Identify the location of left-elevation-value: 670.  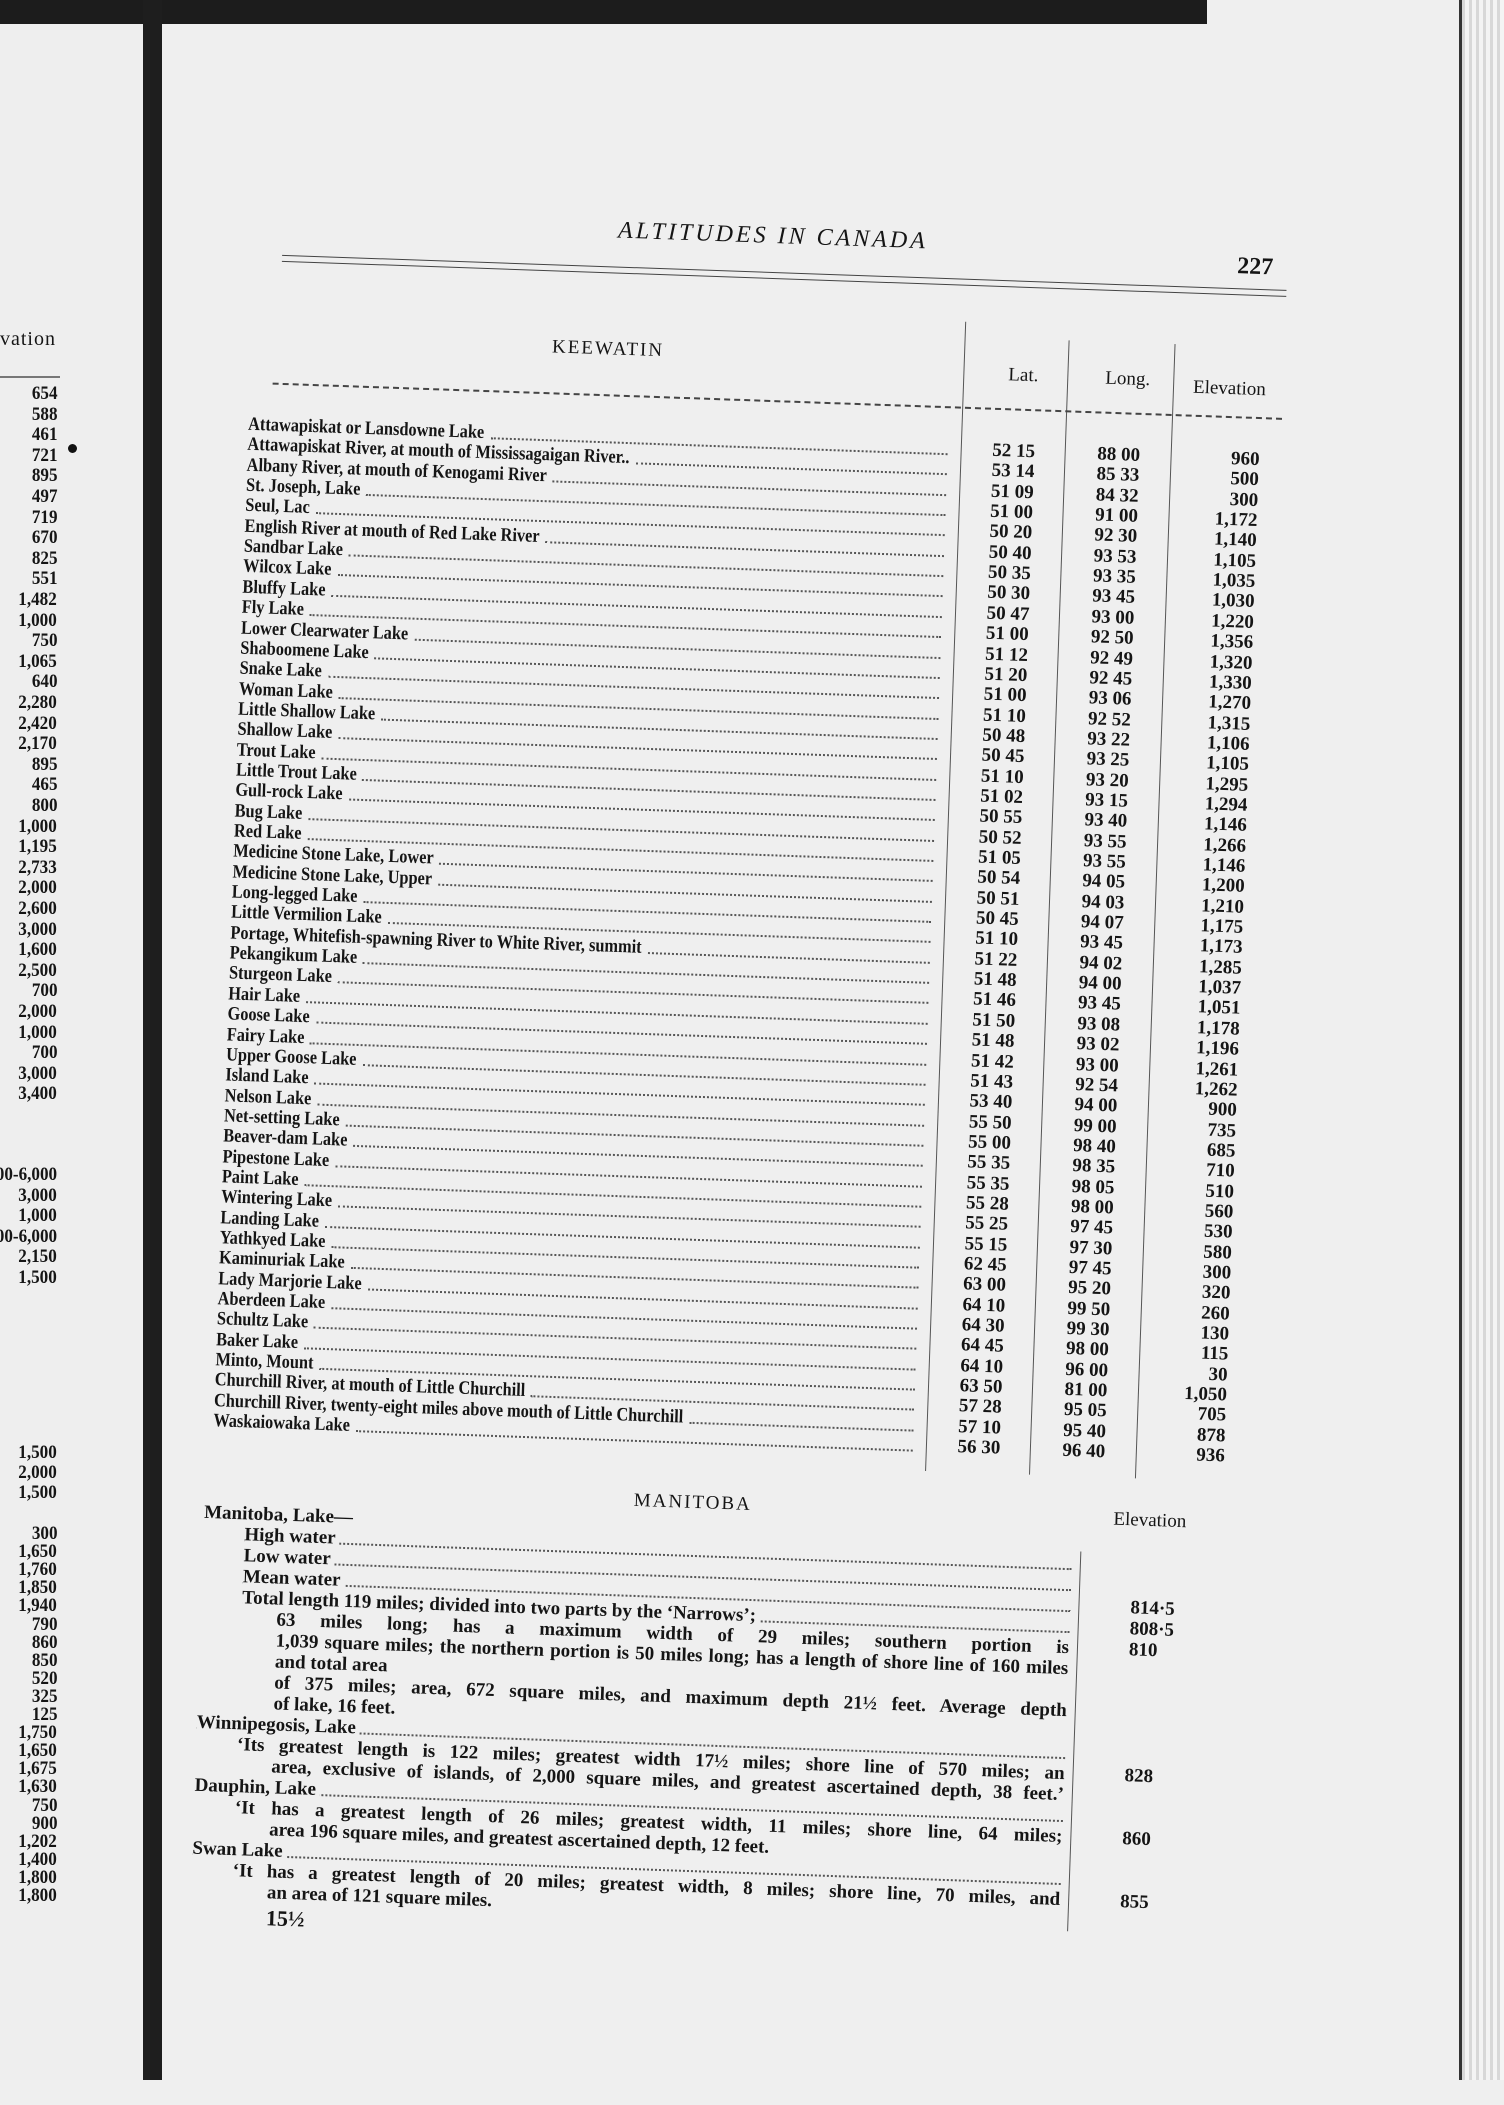
(44, 538).